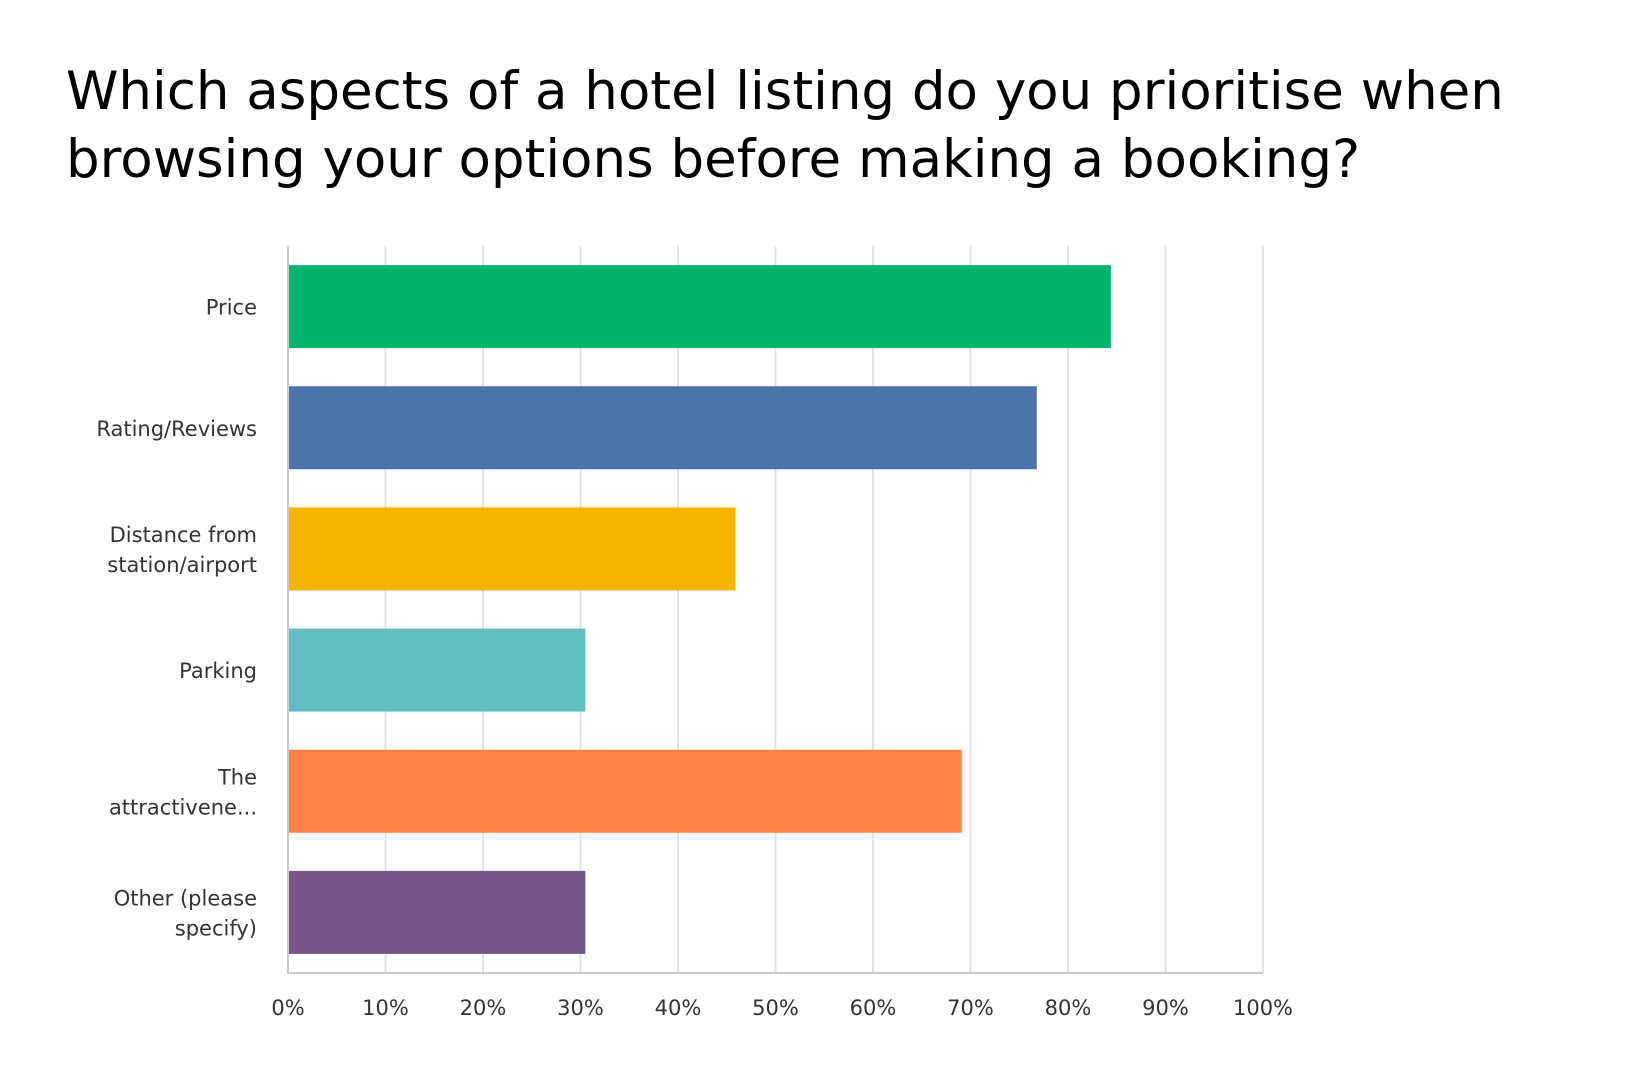 The image size is (1650, 1080). I want to click on x-tick-label: 80%, so click(1068, 1008).